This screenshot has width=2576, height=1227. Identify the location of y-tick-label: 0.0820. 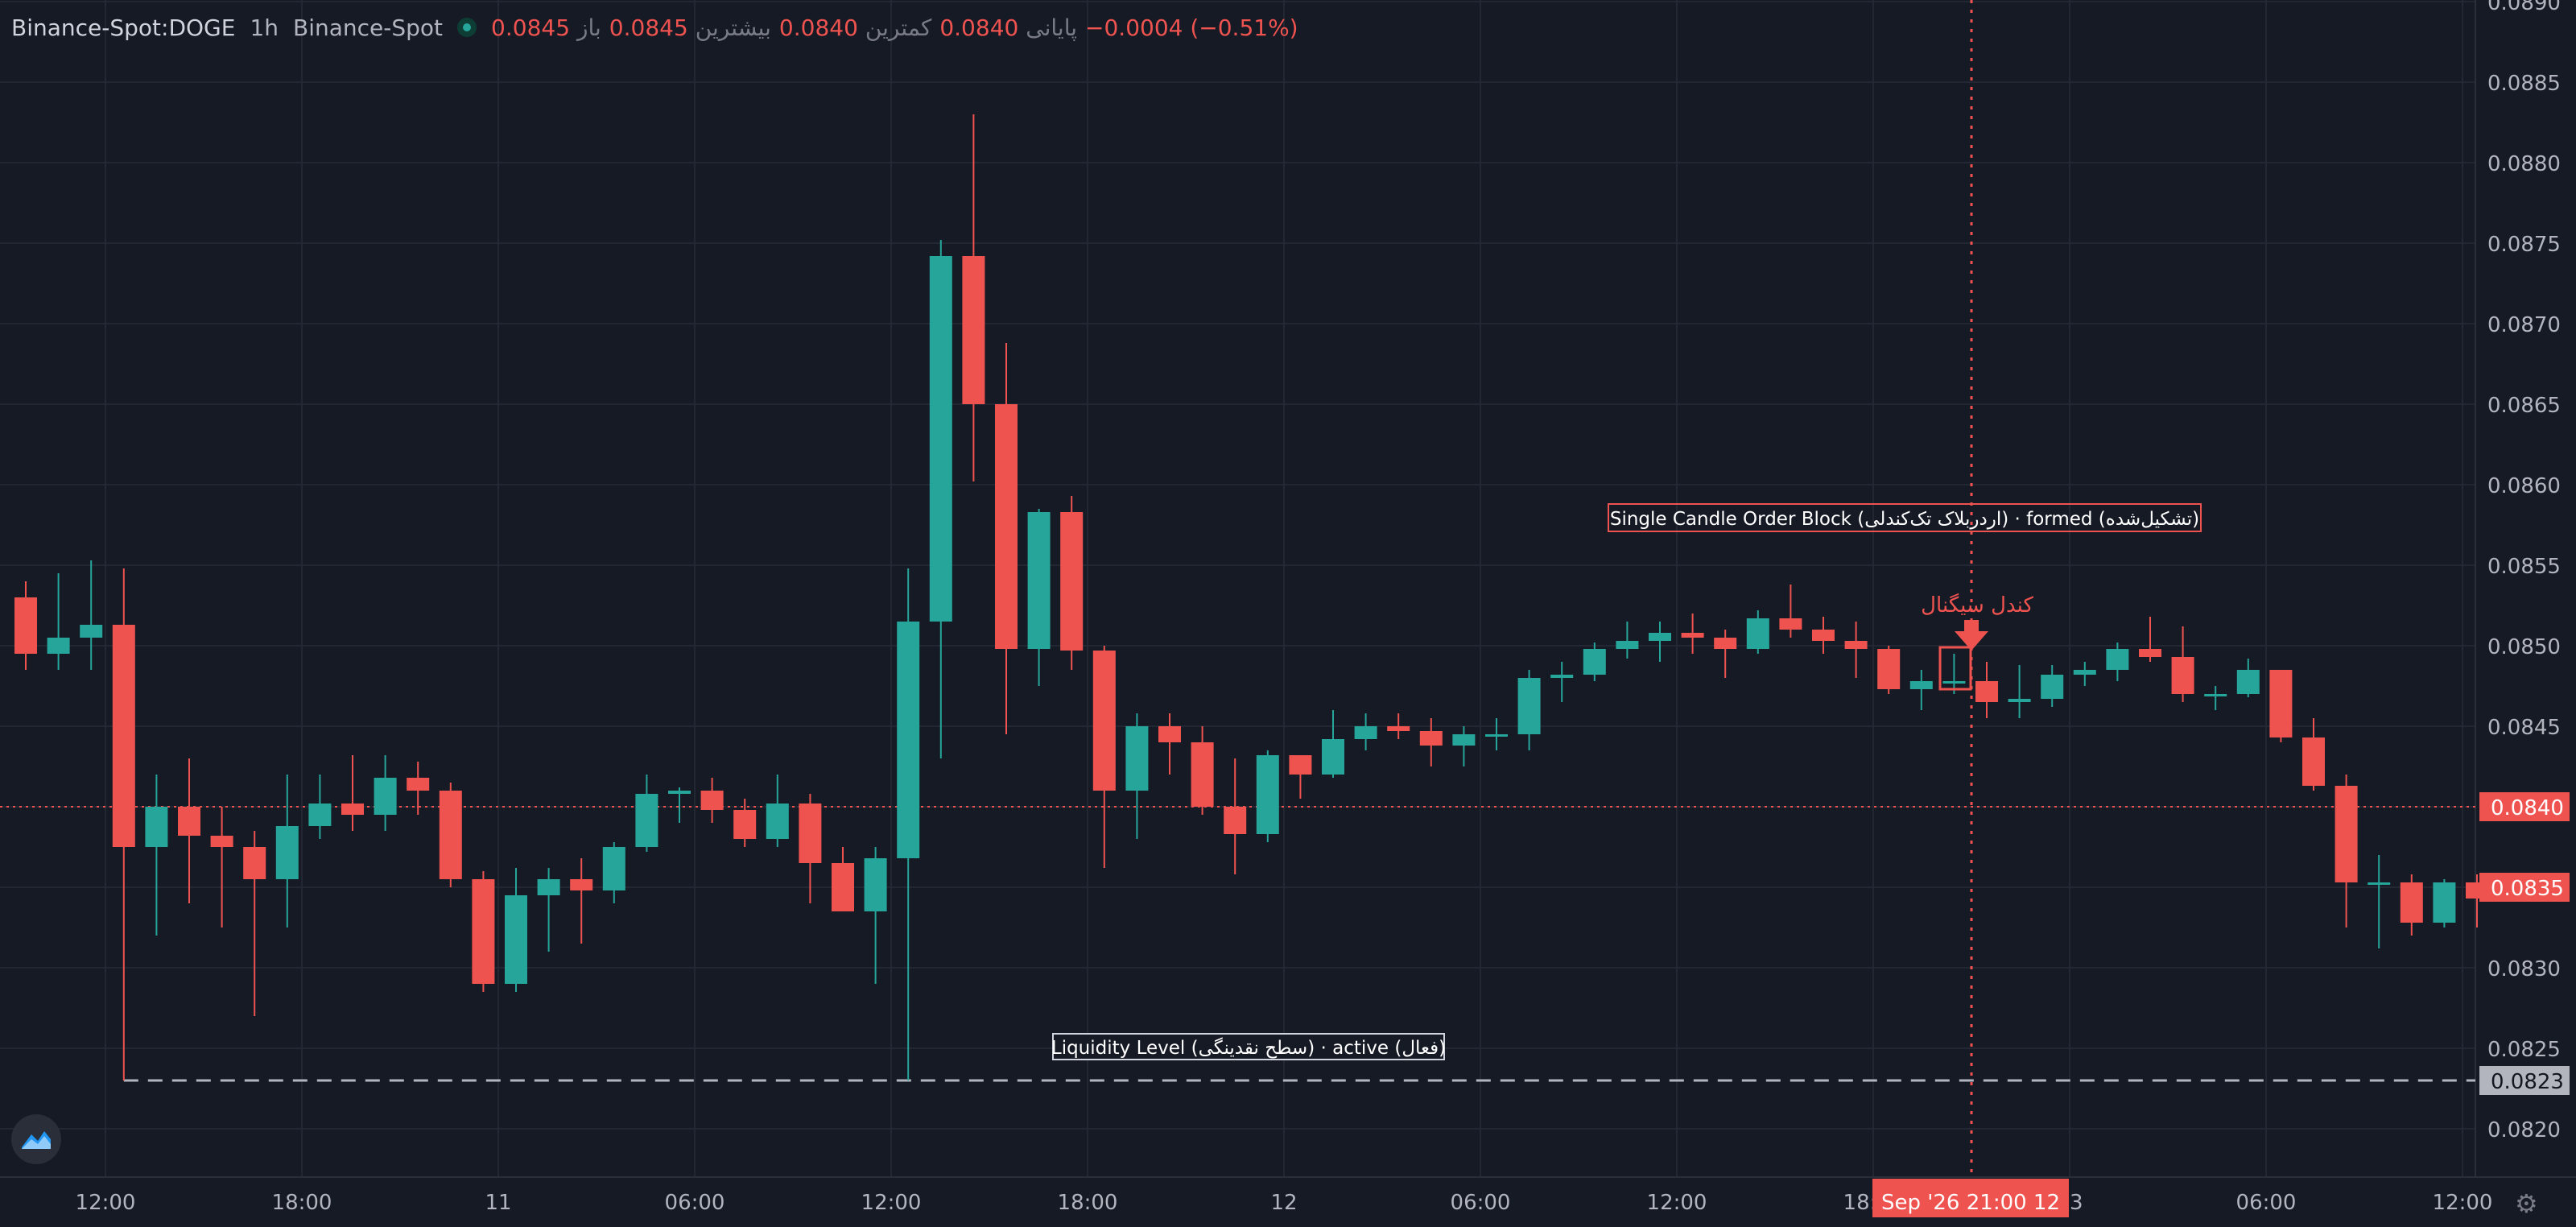
(2524, 1130).